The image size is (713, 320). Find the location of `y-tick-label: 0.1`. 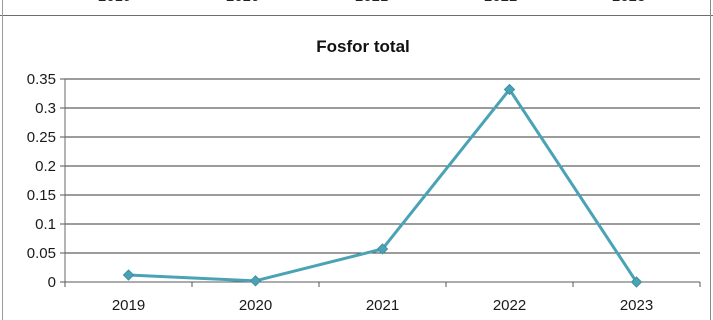

y-tick-label: 0.1 is located at coordinates (45, 224).